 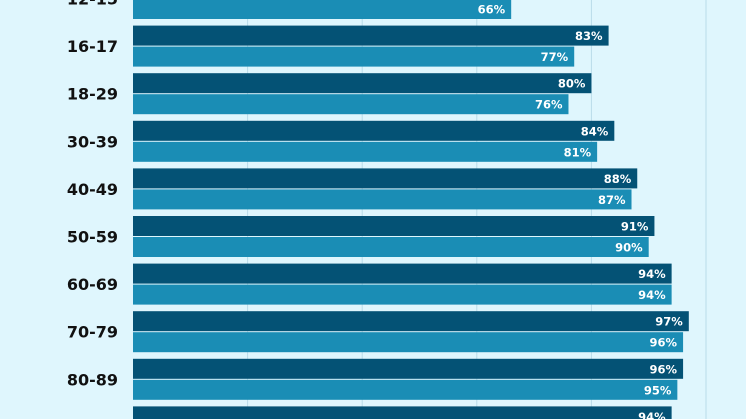 What do you see at coordinates (92, 46) in the screenshot?
I see `category-label: 16-17` at bounding box center [92, 46].